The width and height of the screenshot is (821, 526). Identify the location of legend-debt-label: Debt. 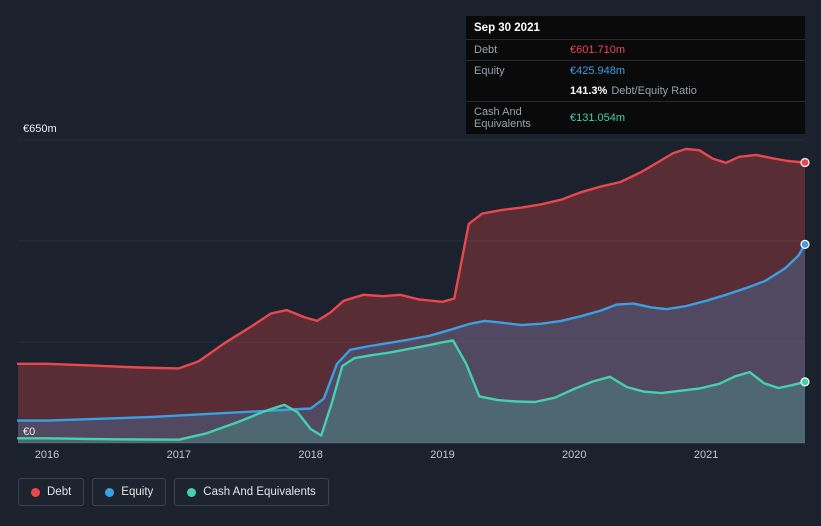
(59, 492).